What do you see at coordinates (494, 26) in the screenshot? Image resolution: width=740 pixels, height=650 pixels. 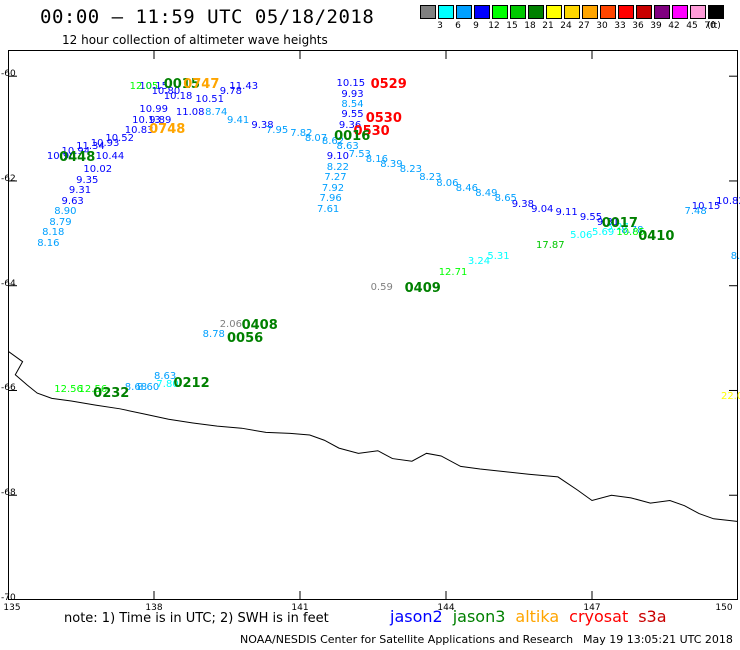 I see `color-scale-label: 12` at bounding box center [494, 26].